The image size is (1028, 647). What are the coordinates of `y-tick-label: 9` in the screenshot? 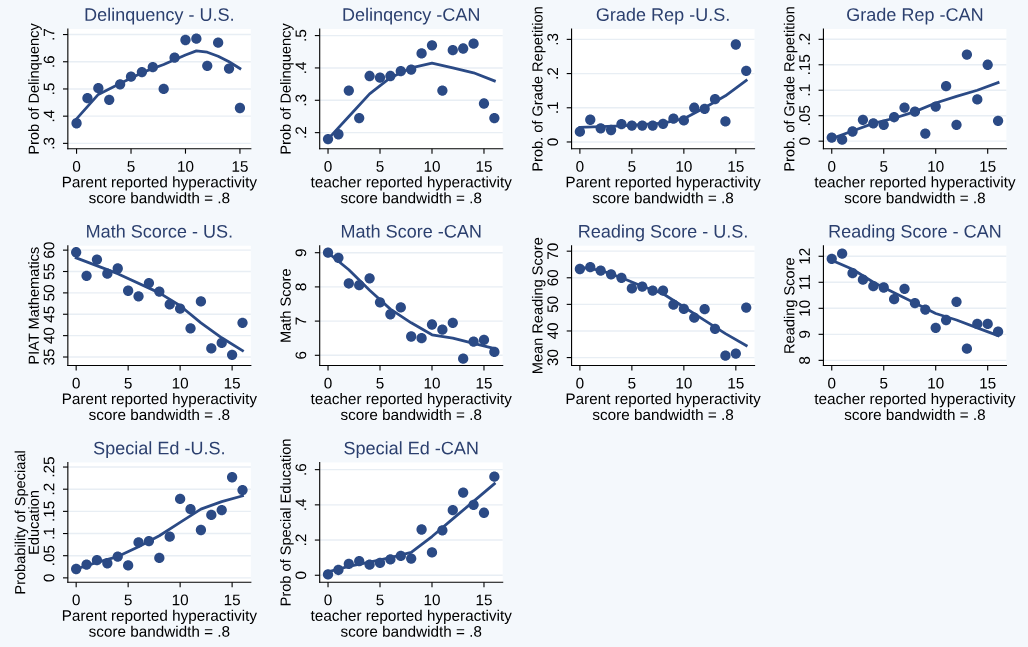 It's located at (804, 334).